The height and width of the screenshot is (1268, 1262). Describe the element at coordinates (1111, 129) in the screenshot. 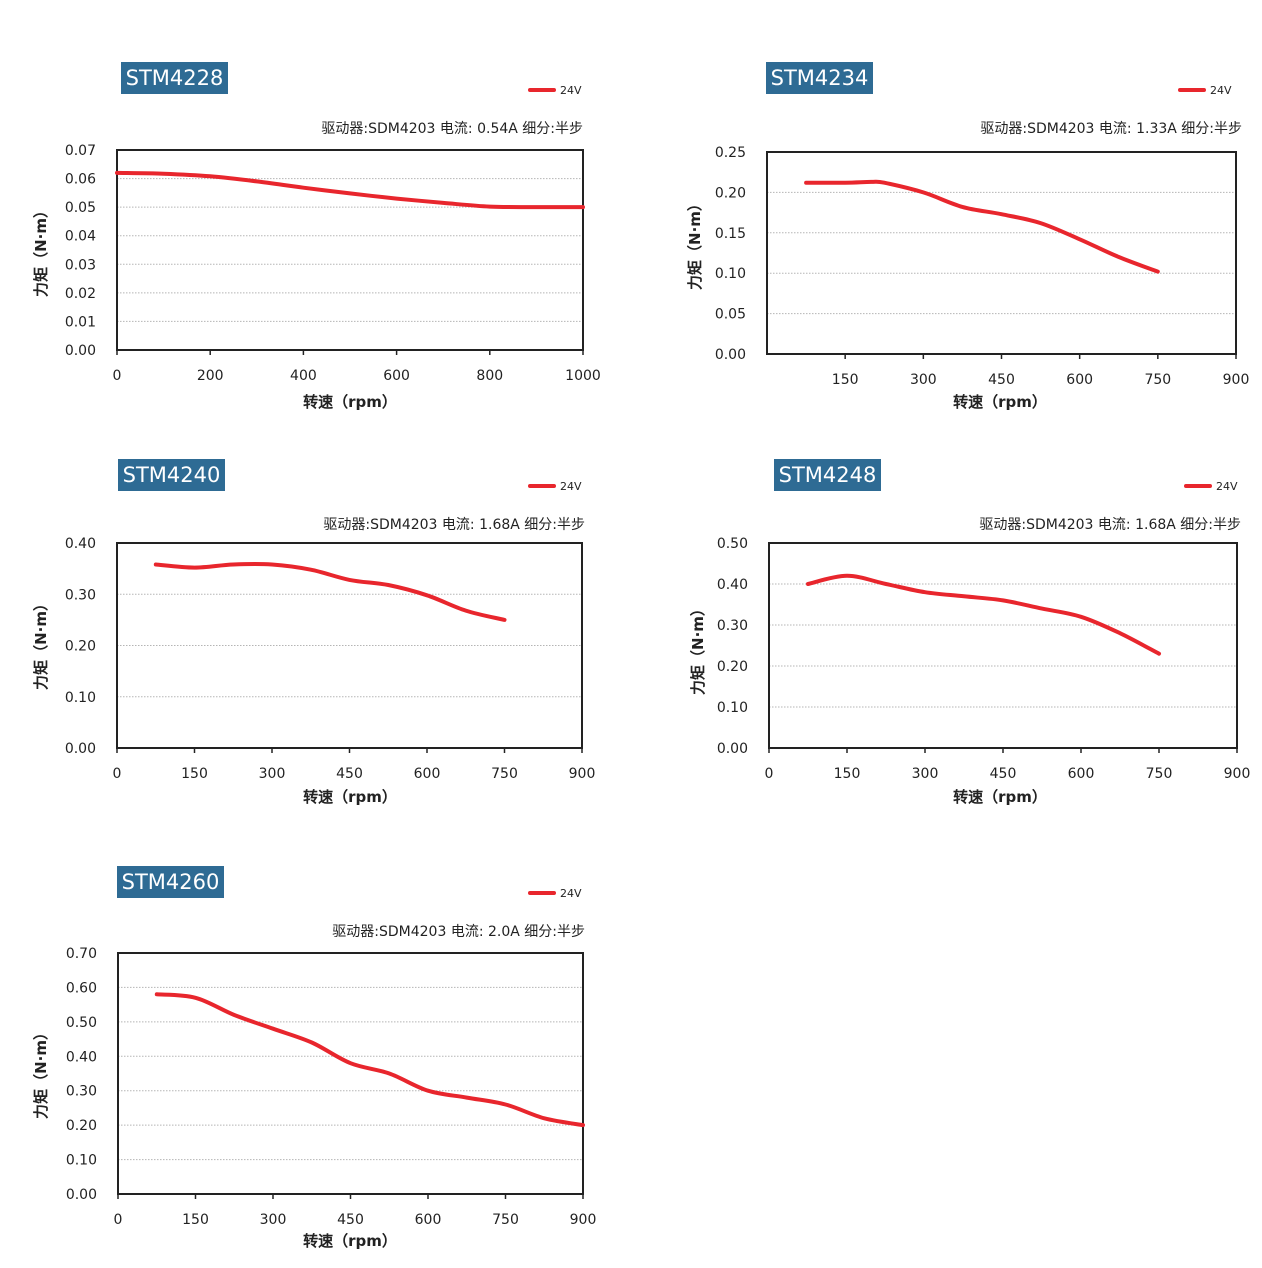

I see `driver-info: 驱动器:SDM4203 电流: 1.33A 细分:半步` at that location.